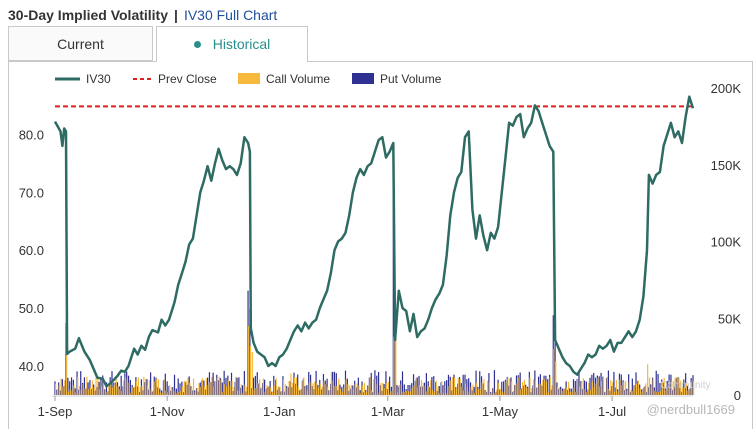  What do you see at coordinates (230, 15) in the screenshot?
I see `full-chart-link: IV30 Full Chart` at bounding box center [230, 15].